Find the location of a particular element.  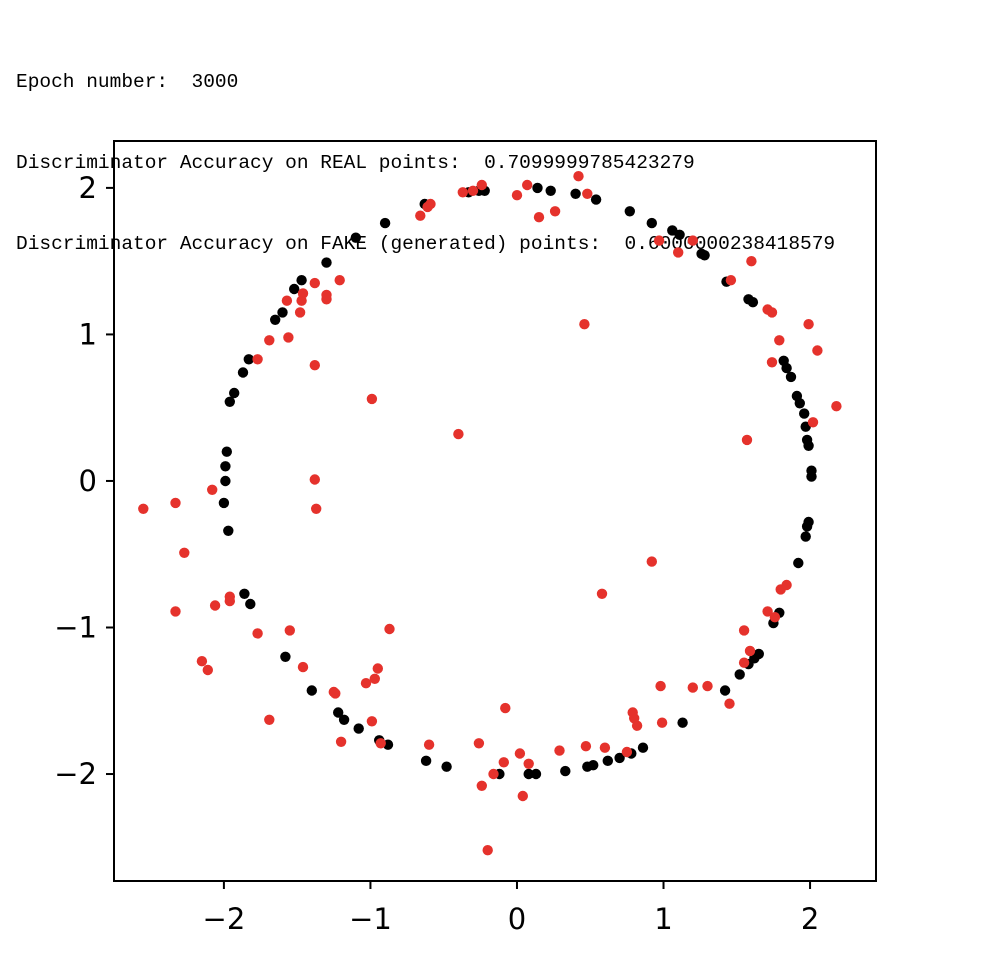

x-tick-label: −1 is located at coordinates (370, 919).